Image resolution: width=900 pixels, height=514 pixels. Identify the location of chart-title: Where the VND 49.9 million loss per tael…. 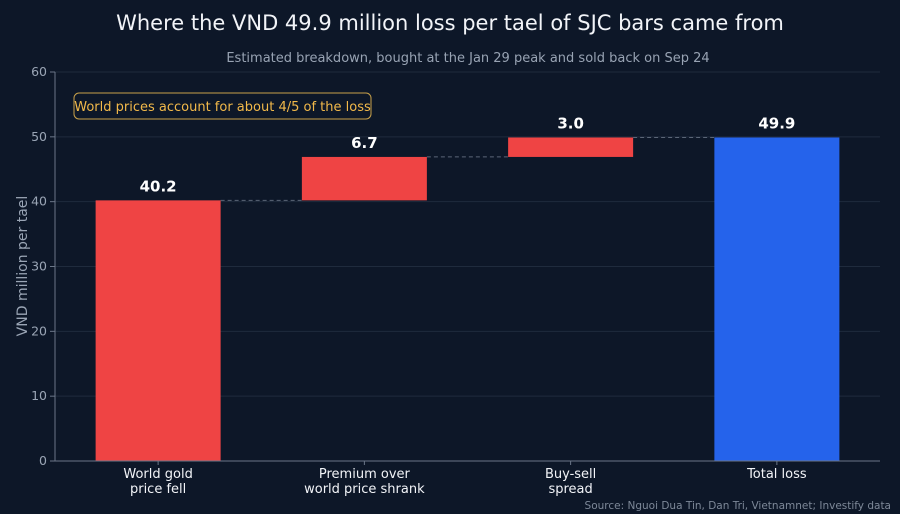
(450, 23).